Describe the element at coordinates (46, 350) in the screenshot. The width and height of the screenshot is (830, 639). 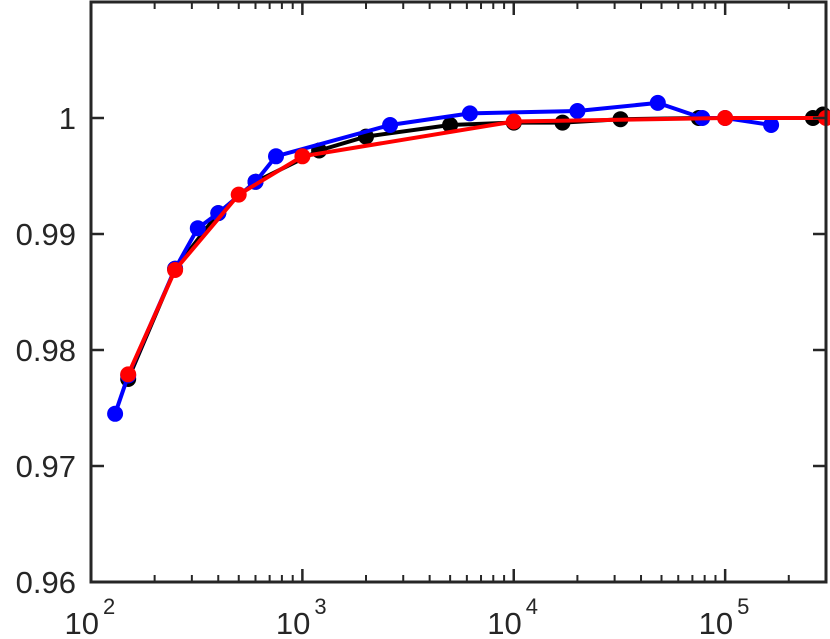
I see `y-tick-label-2: 0.98` at that location.